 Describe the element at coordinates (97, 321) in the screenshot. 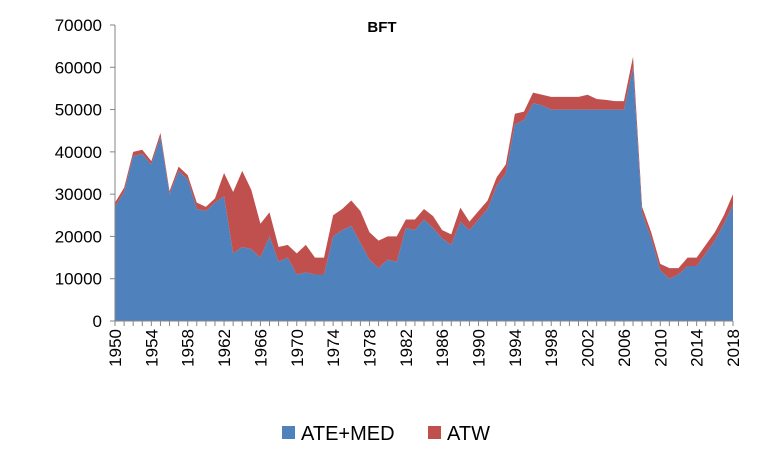

I see `y-tick-label: 0` at that location.